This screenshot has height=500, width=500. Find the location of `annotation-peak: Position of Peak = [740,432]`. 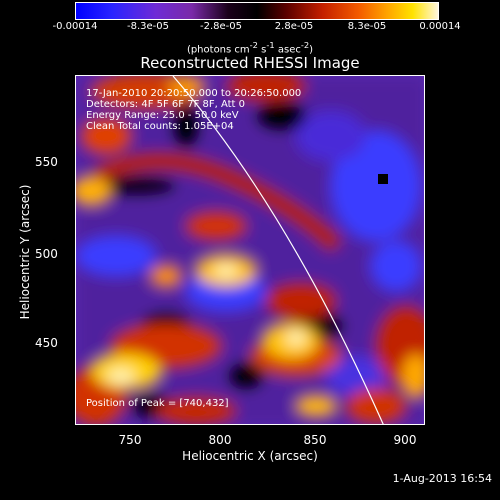

annotation-peak: Position of Peak = [740,432] is located at coordinates (157, 403).